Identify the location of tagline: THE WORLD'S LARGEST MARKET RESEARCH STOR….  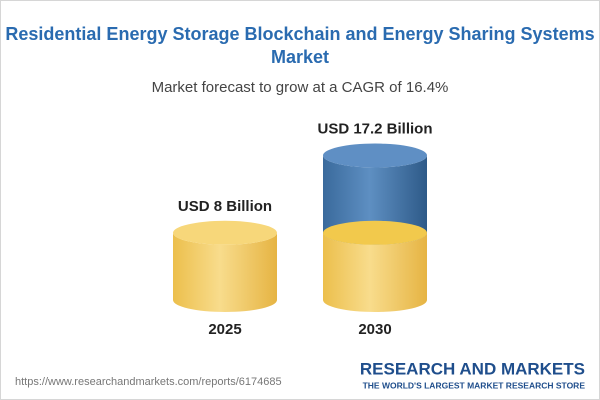
(474, 385).